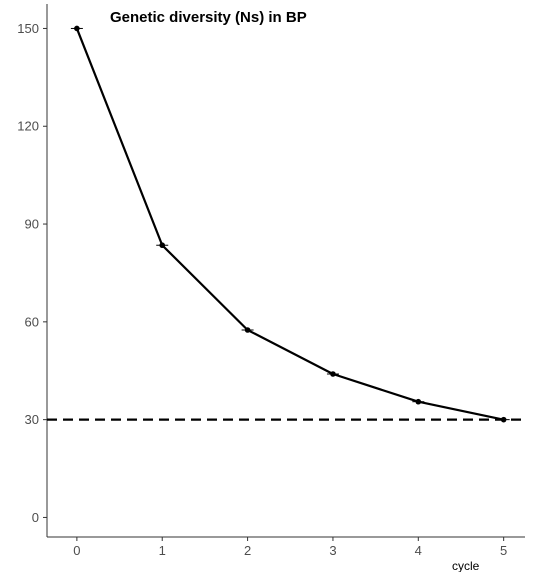 The image size is (539, 572). I want to click on y-tick-label: 0, so click(35, 517).